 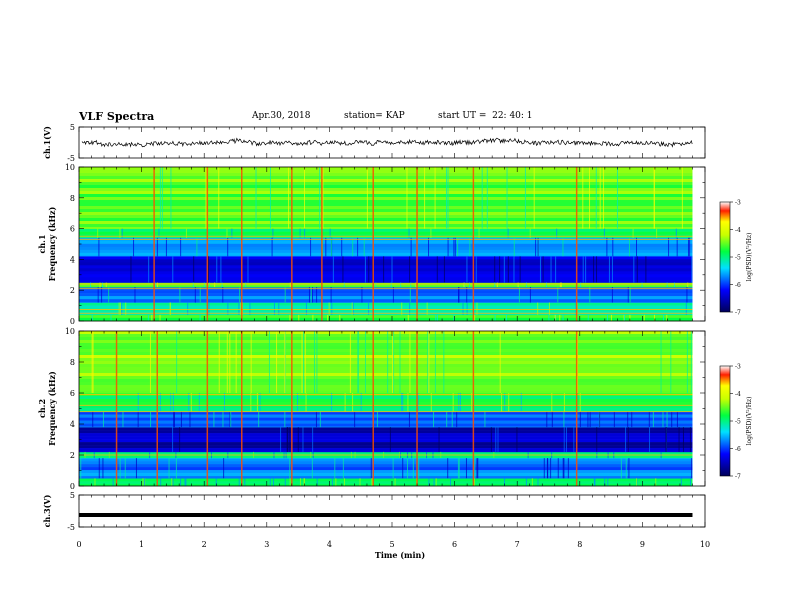 I want to click on colorbar-tick-label: -7, so click(x=738, y=313).